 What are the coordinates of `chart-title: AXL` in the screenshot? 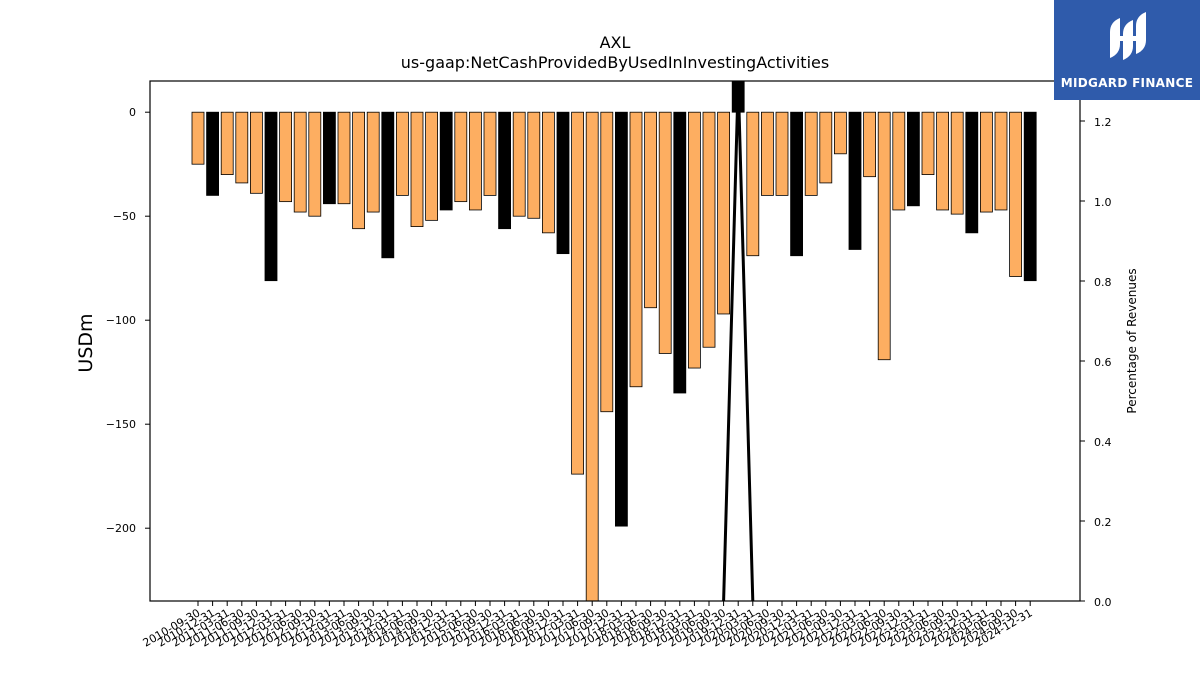 It's located at (615, 42).